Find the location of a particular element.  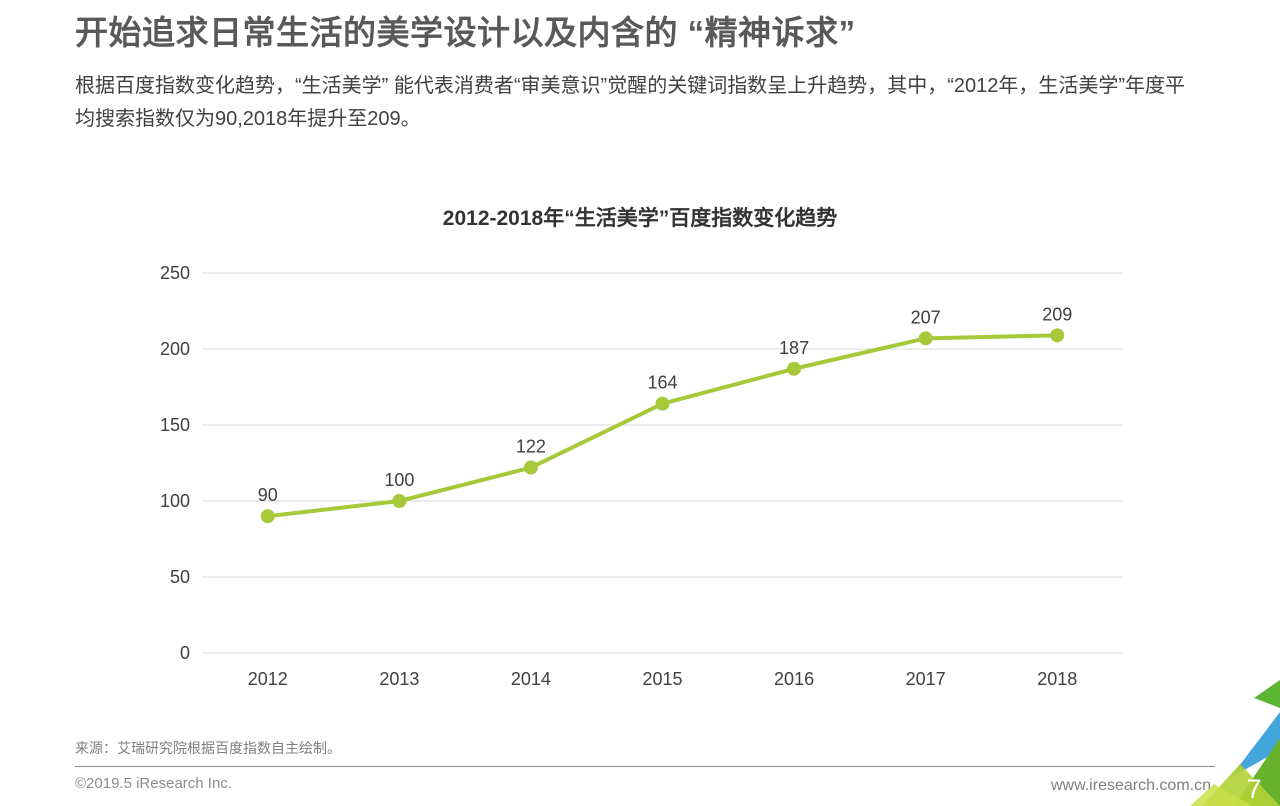

x-axis-tick-label: 2014 is located at coordinates (531, 679).